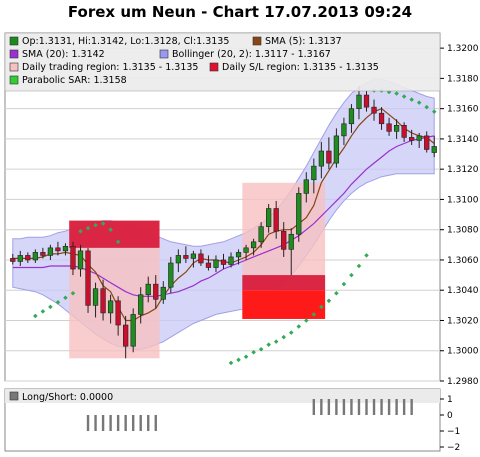 The width and height of the screenshot is (480, 457). Describe the element at coordinates (463, 382) in the screenshot. I see `y-tick-label: 1.2980` at that location.